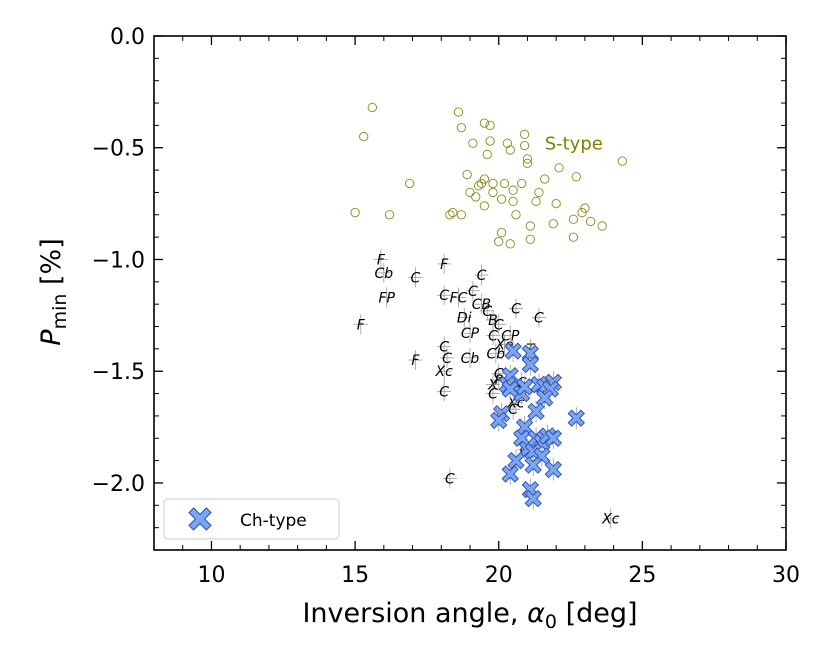 Image resolution: width=830 pixels, height=664 pixels. I want to click on y-tick-label: −0.5, so click(118, 149).